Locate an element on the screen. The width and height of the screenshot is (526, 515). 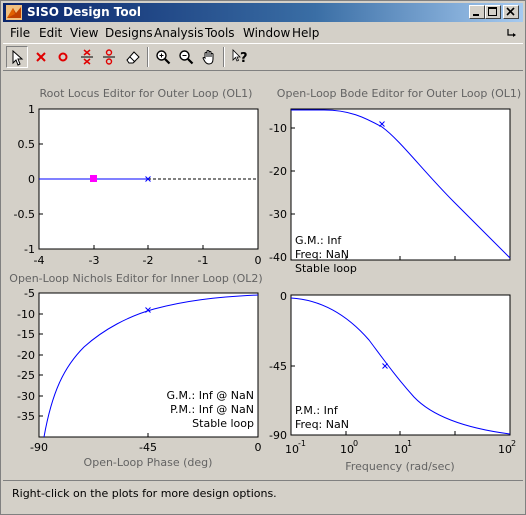
add-complex-zero-button is located at coordinates (109, 57).